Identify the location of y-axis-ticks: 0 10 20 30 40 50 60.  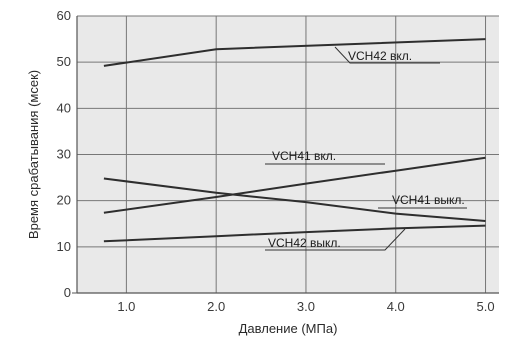
(64, 154).